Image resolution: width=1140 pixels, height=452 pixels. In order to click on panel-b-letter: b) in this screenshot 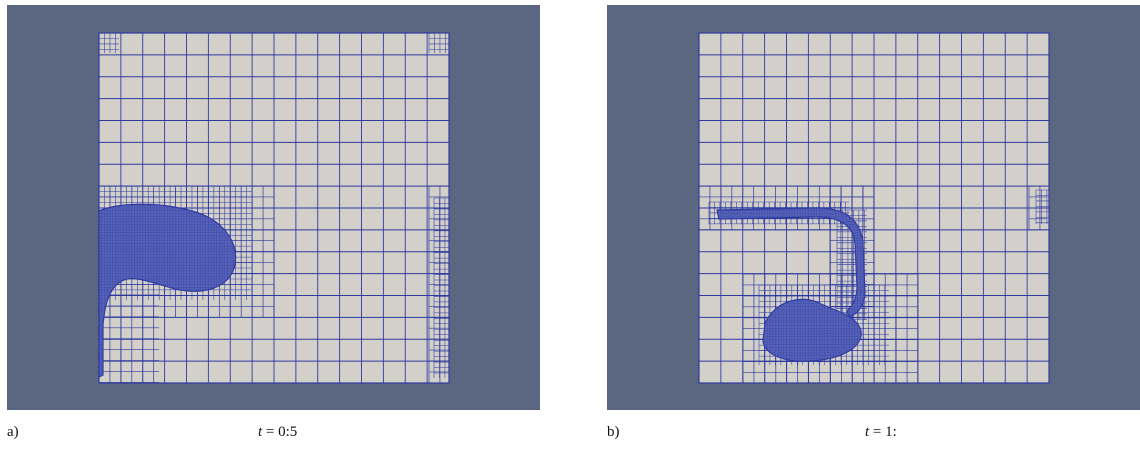, I will do `click(613, 432)`.